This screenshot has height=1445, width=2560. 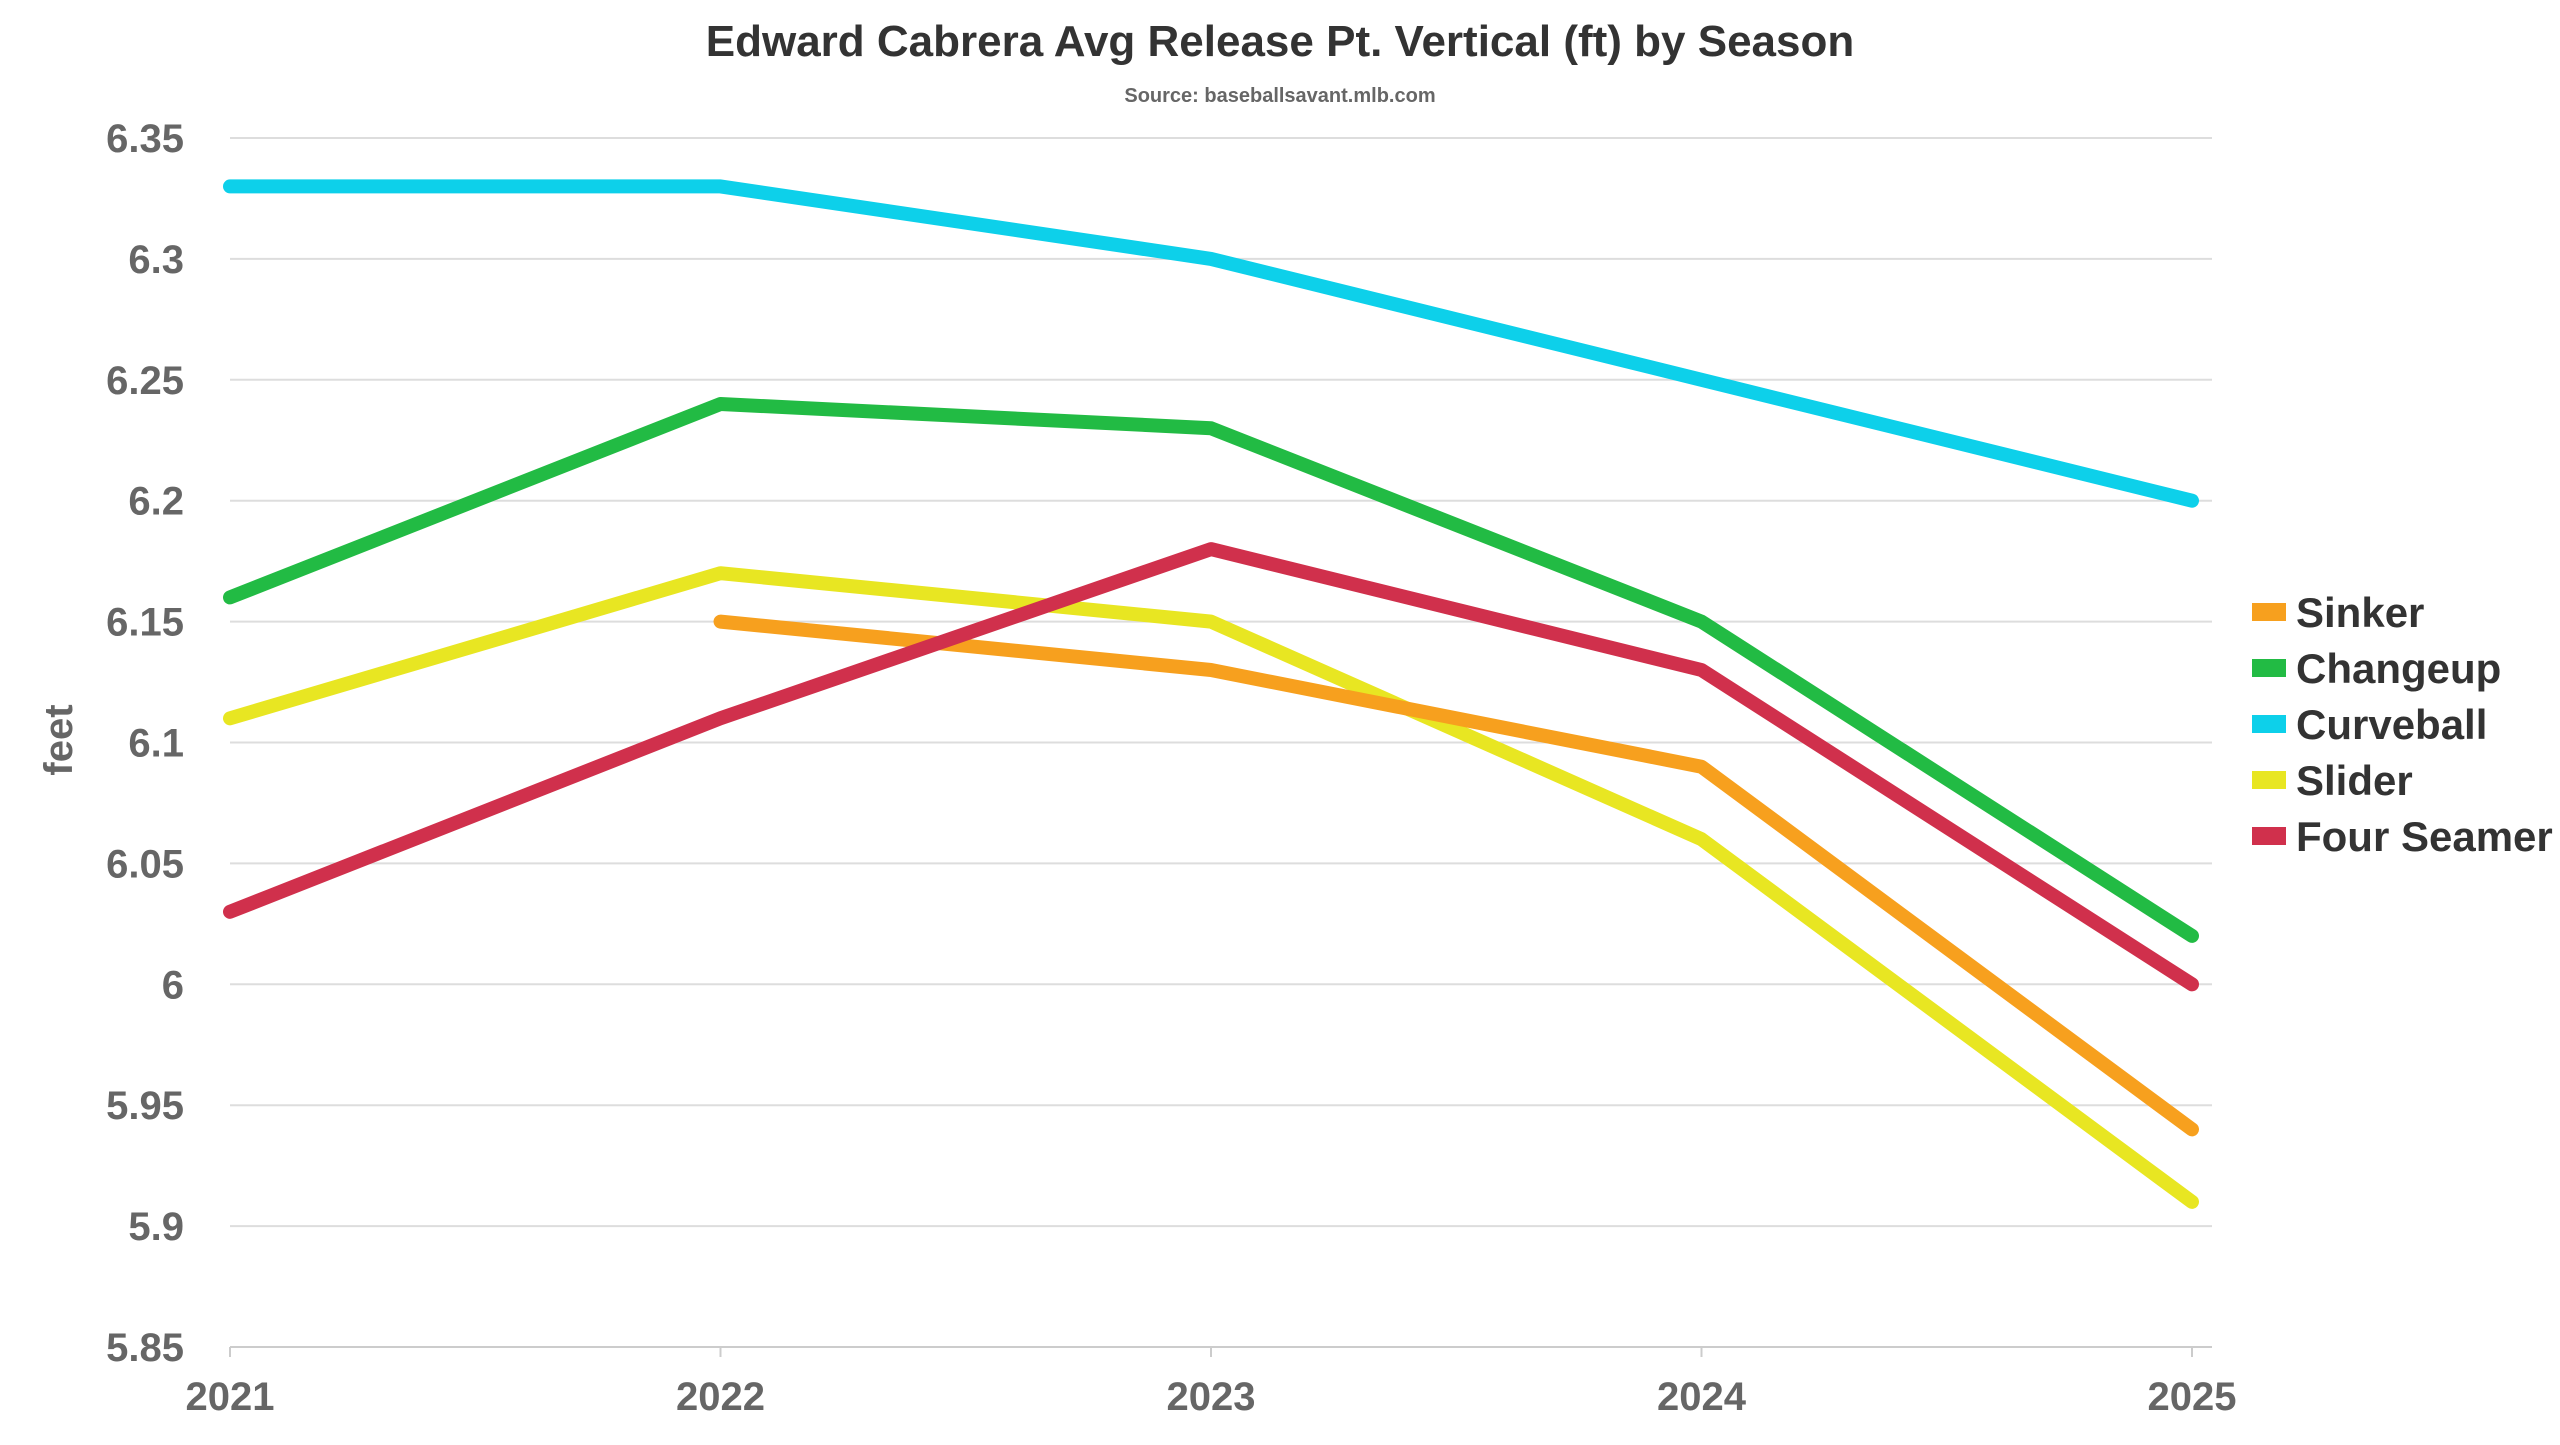 I want to click on legend-swatch-four-seamer, so click(x=2269, y=836).